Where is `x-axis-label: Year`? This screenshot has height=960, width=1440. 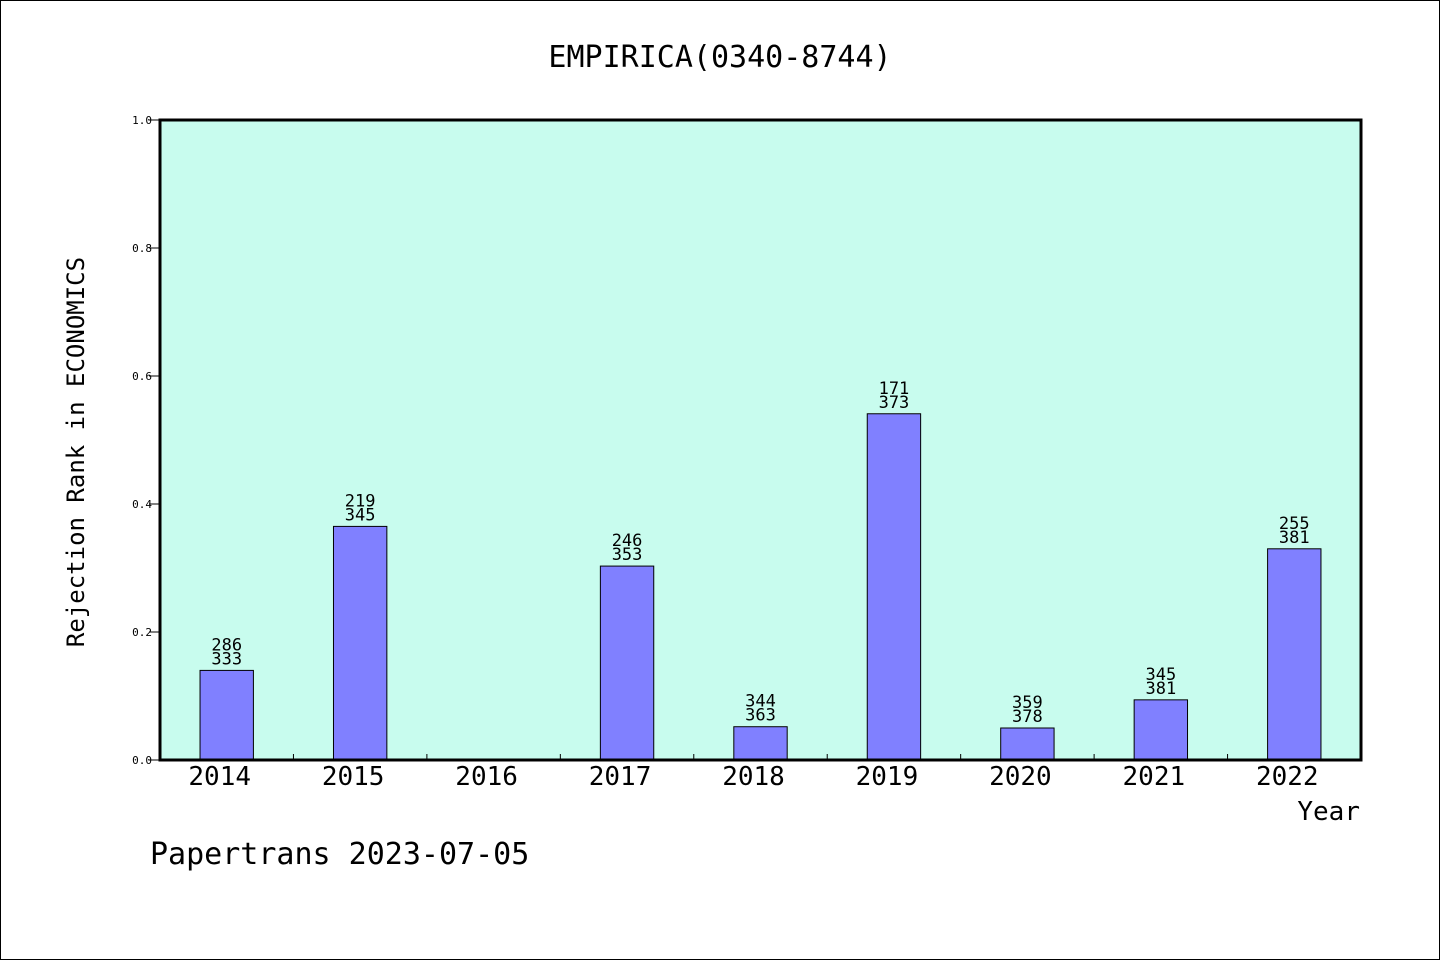
x-axis-label: Year is located at coordinates (1328, 812).